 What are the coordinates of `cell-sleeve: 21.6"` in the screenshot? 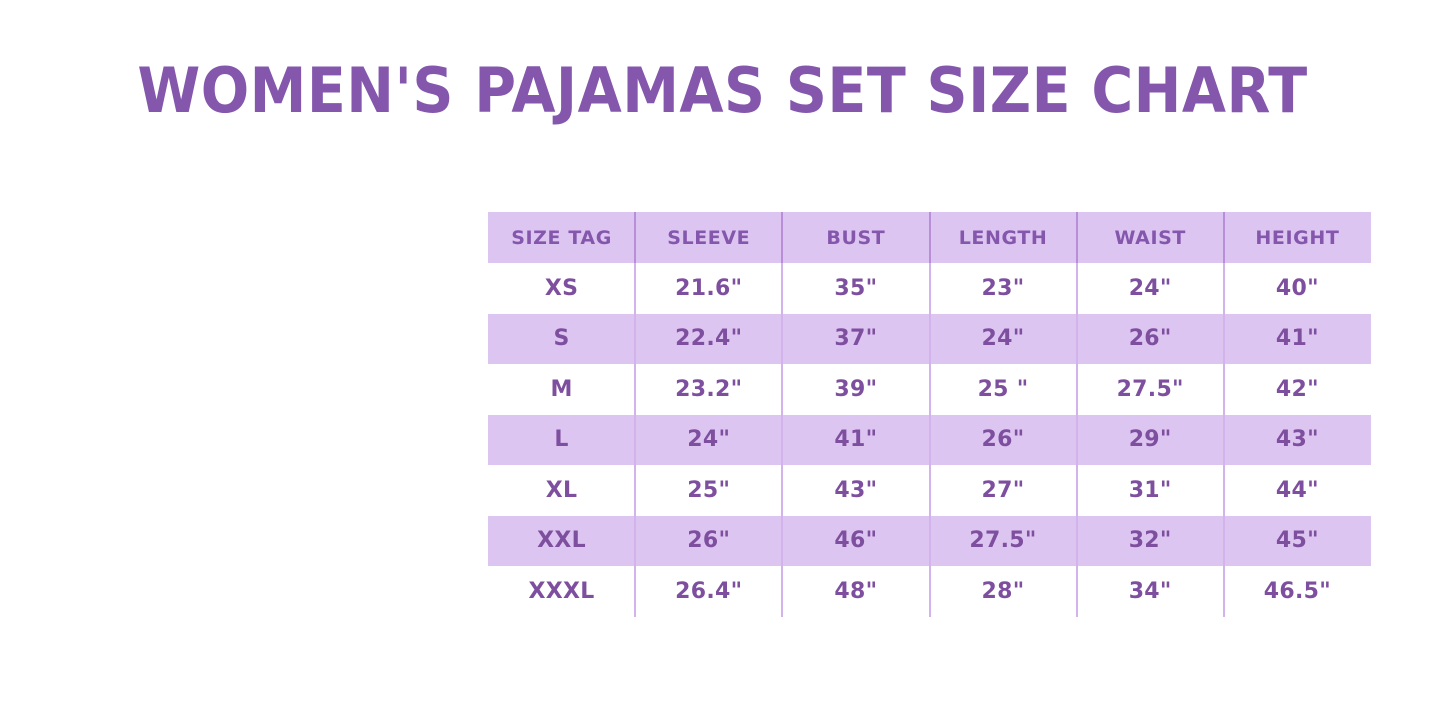 It's located at (709, 288).